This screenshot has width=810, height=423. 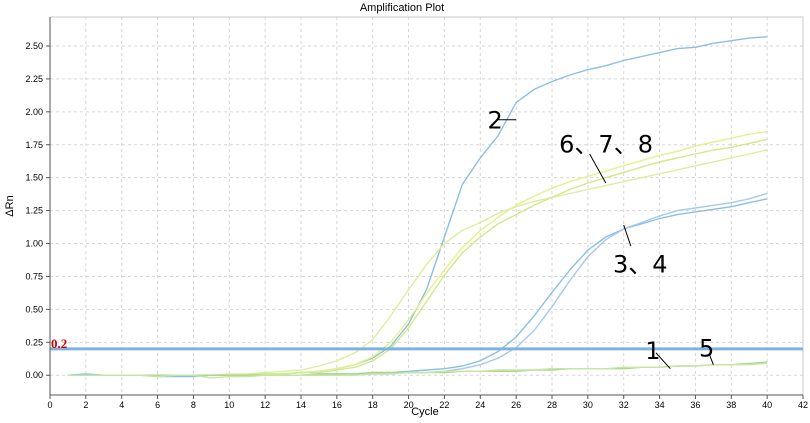 What do you see at coordinates (588, 405) in the screenshot?
I see `x-tick-label: 30` at bounding box center [588, 405].